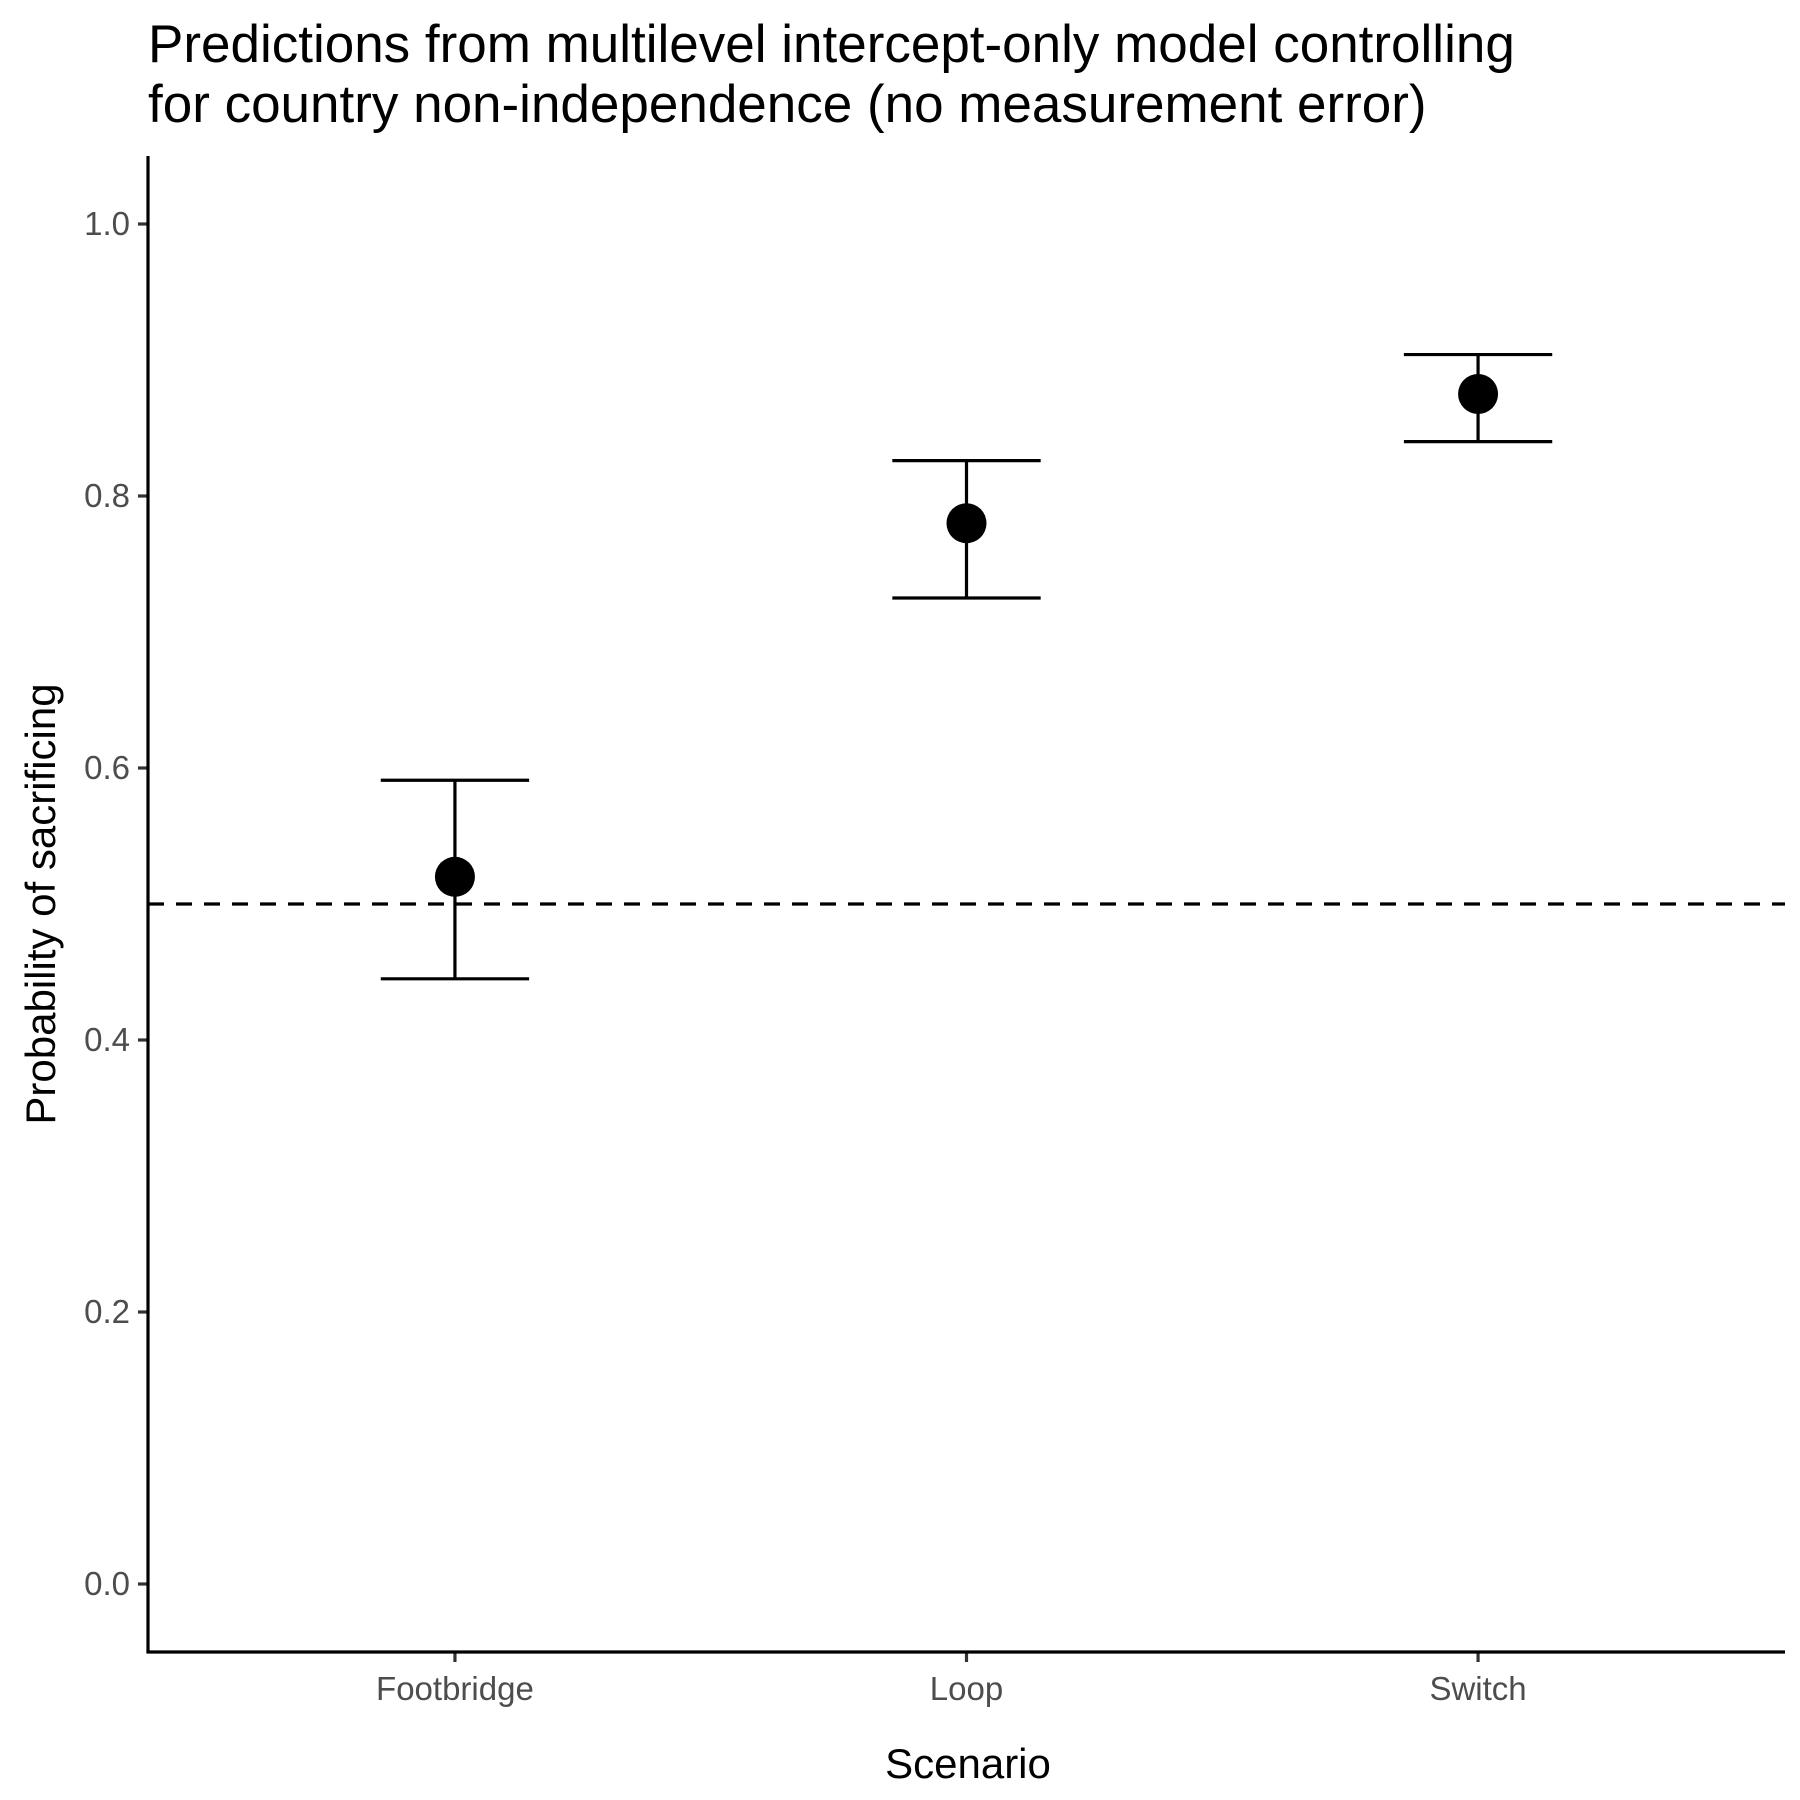 This screenshot has width=1800, height=1800. Describe the element at coordinates (1477, 1688) in the screenshot. I see `x-tick-label: Switch` at that location.